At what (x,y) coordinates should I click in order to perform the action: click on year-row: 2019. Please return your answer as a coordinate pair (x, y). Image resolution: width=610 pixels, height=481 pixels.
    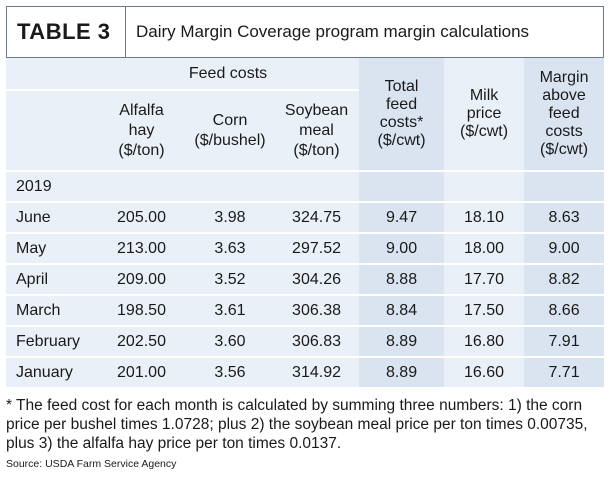
    Looking at the image, I should click on (305, 187).